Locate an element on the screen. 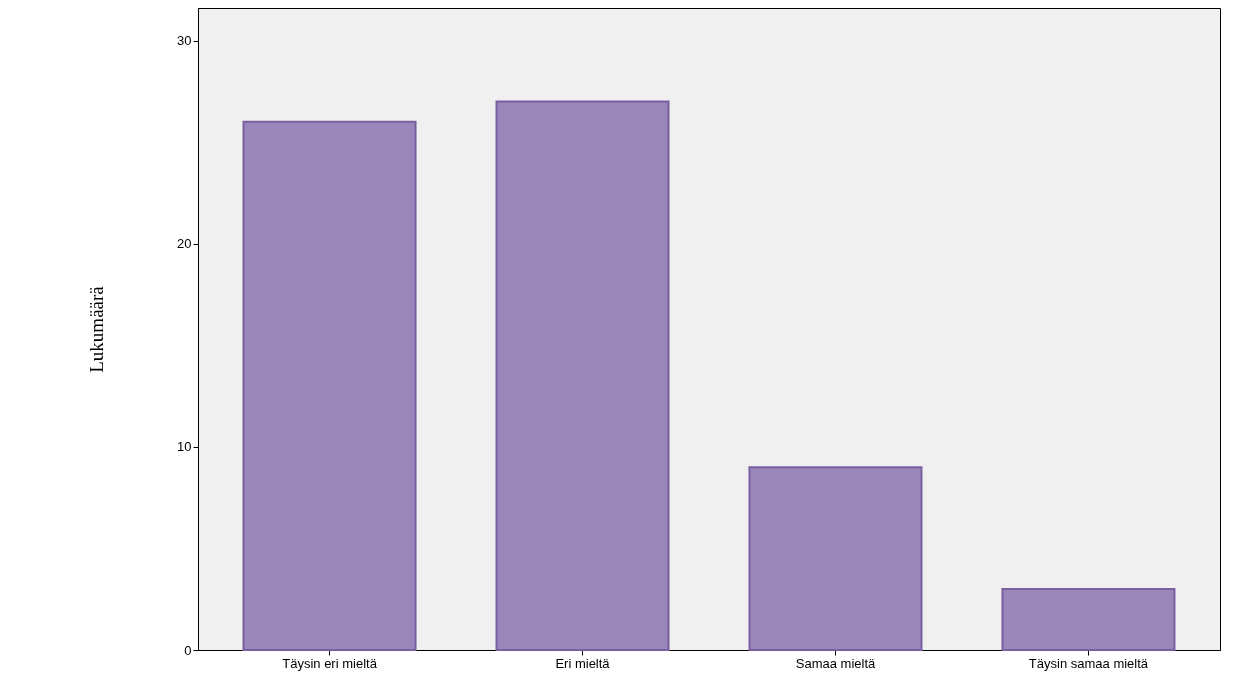  x-tick-label: Täysin samaa mieltä is located at coordinates (1088, 663).